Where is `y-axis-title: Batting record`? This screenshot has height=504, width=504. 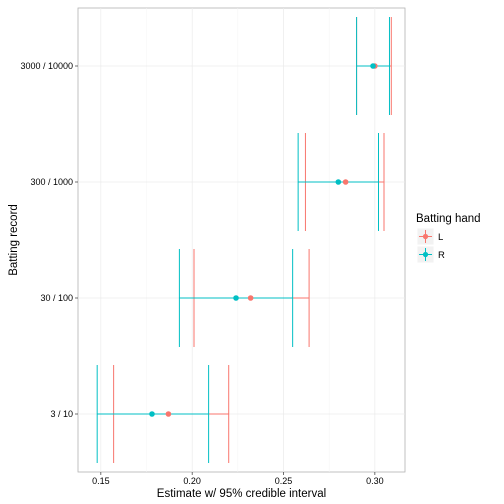
y-axis-title: Batting record is located at coordinates (14, 240).